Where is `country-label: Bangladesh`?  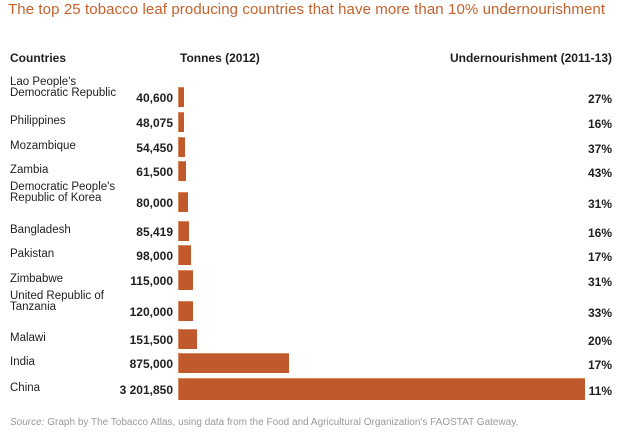
country-label: Bangladesh is located at coordinates (40, 230).